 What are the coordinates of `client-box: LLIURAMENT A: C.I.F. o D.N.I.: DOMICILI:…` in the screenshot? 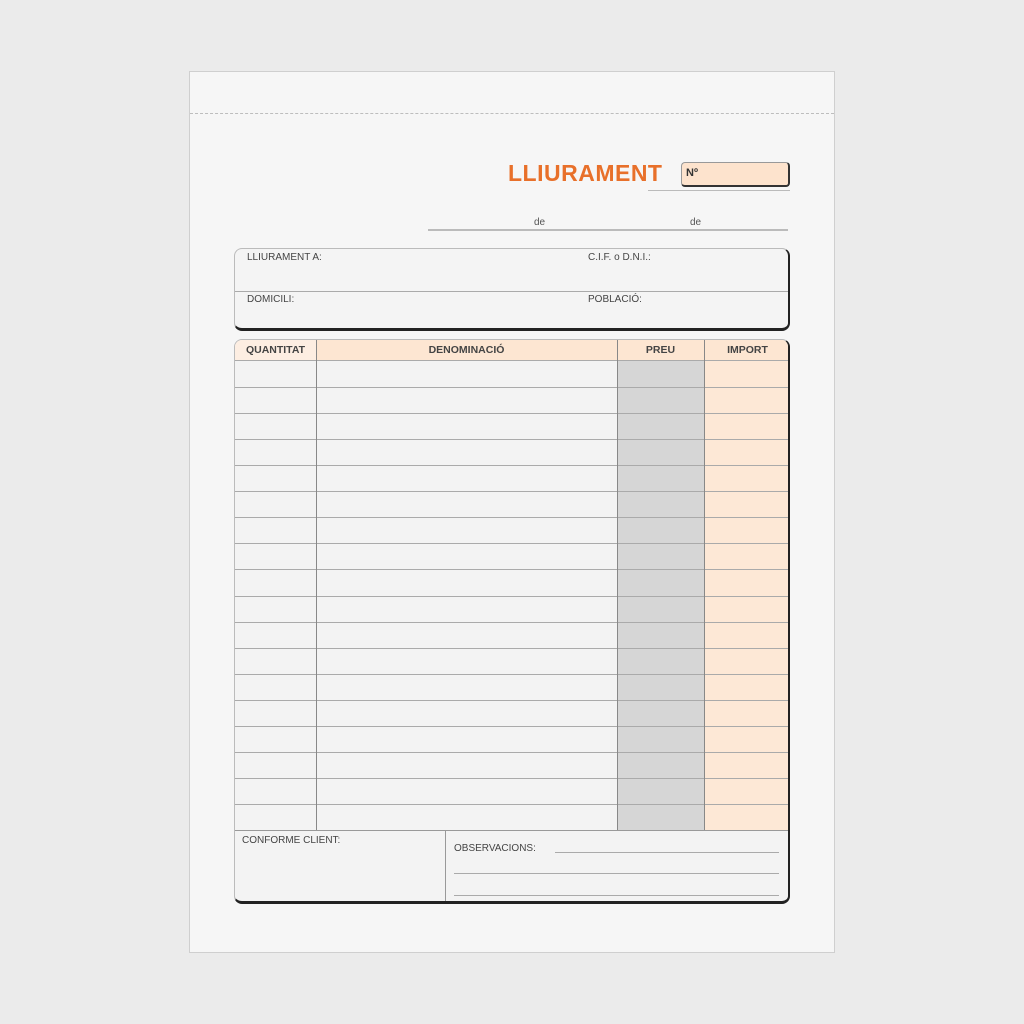 It's located at (512, 289).